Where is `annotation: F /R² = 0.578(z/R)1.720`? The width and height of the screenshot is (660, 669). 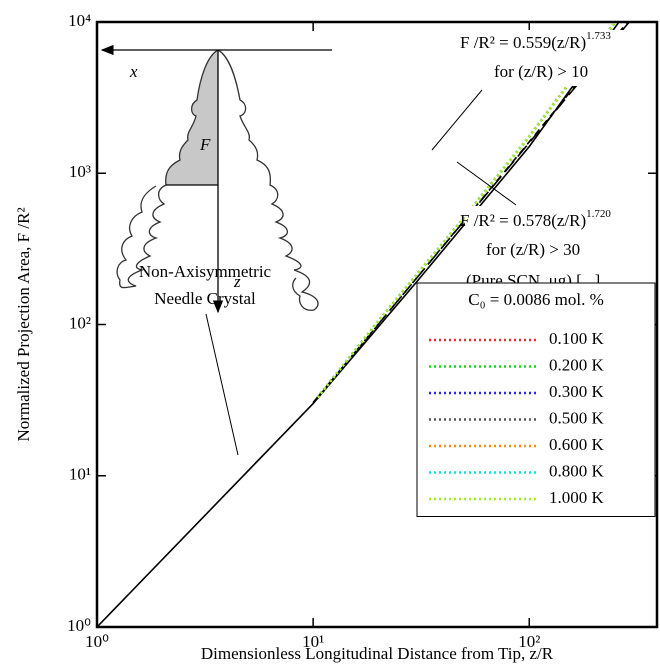 annotation: F /R² = 0.578(z/R)1.720 is located at coordinates (535, 219).